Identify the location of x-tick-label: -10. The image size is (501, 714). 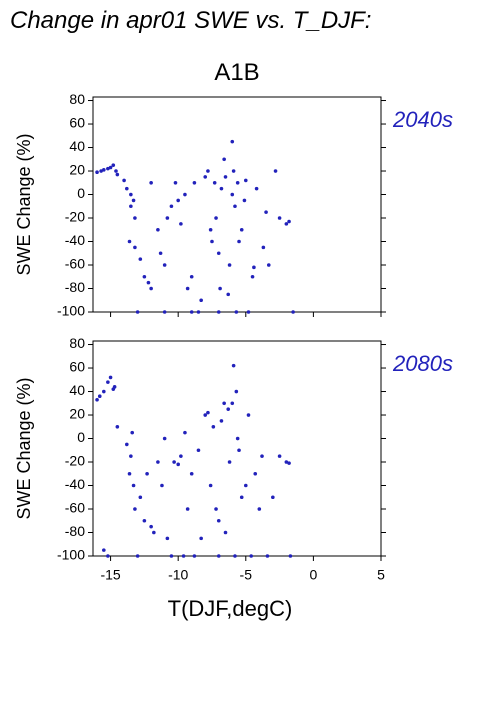
(178, 575).